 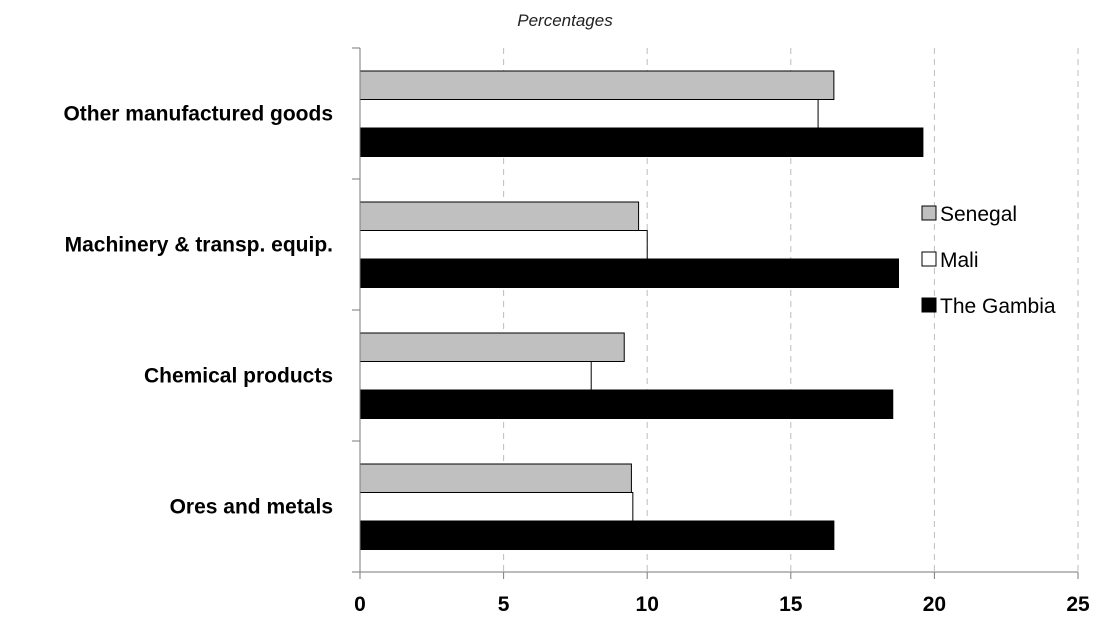 I want to click on x-tick-label: 15, so click(x=791, y=604).